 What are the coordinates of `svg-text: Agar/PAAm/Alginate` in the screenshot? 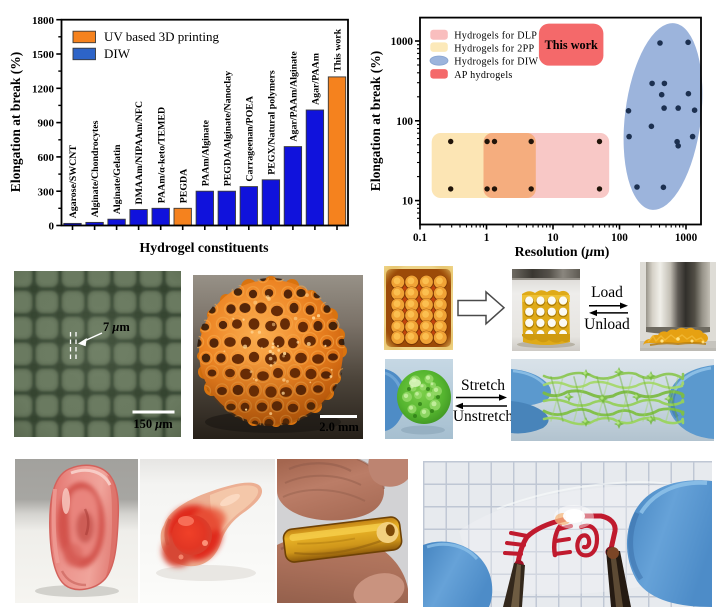 It's located at (294, 96).